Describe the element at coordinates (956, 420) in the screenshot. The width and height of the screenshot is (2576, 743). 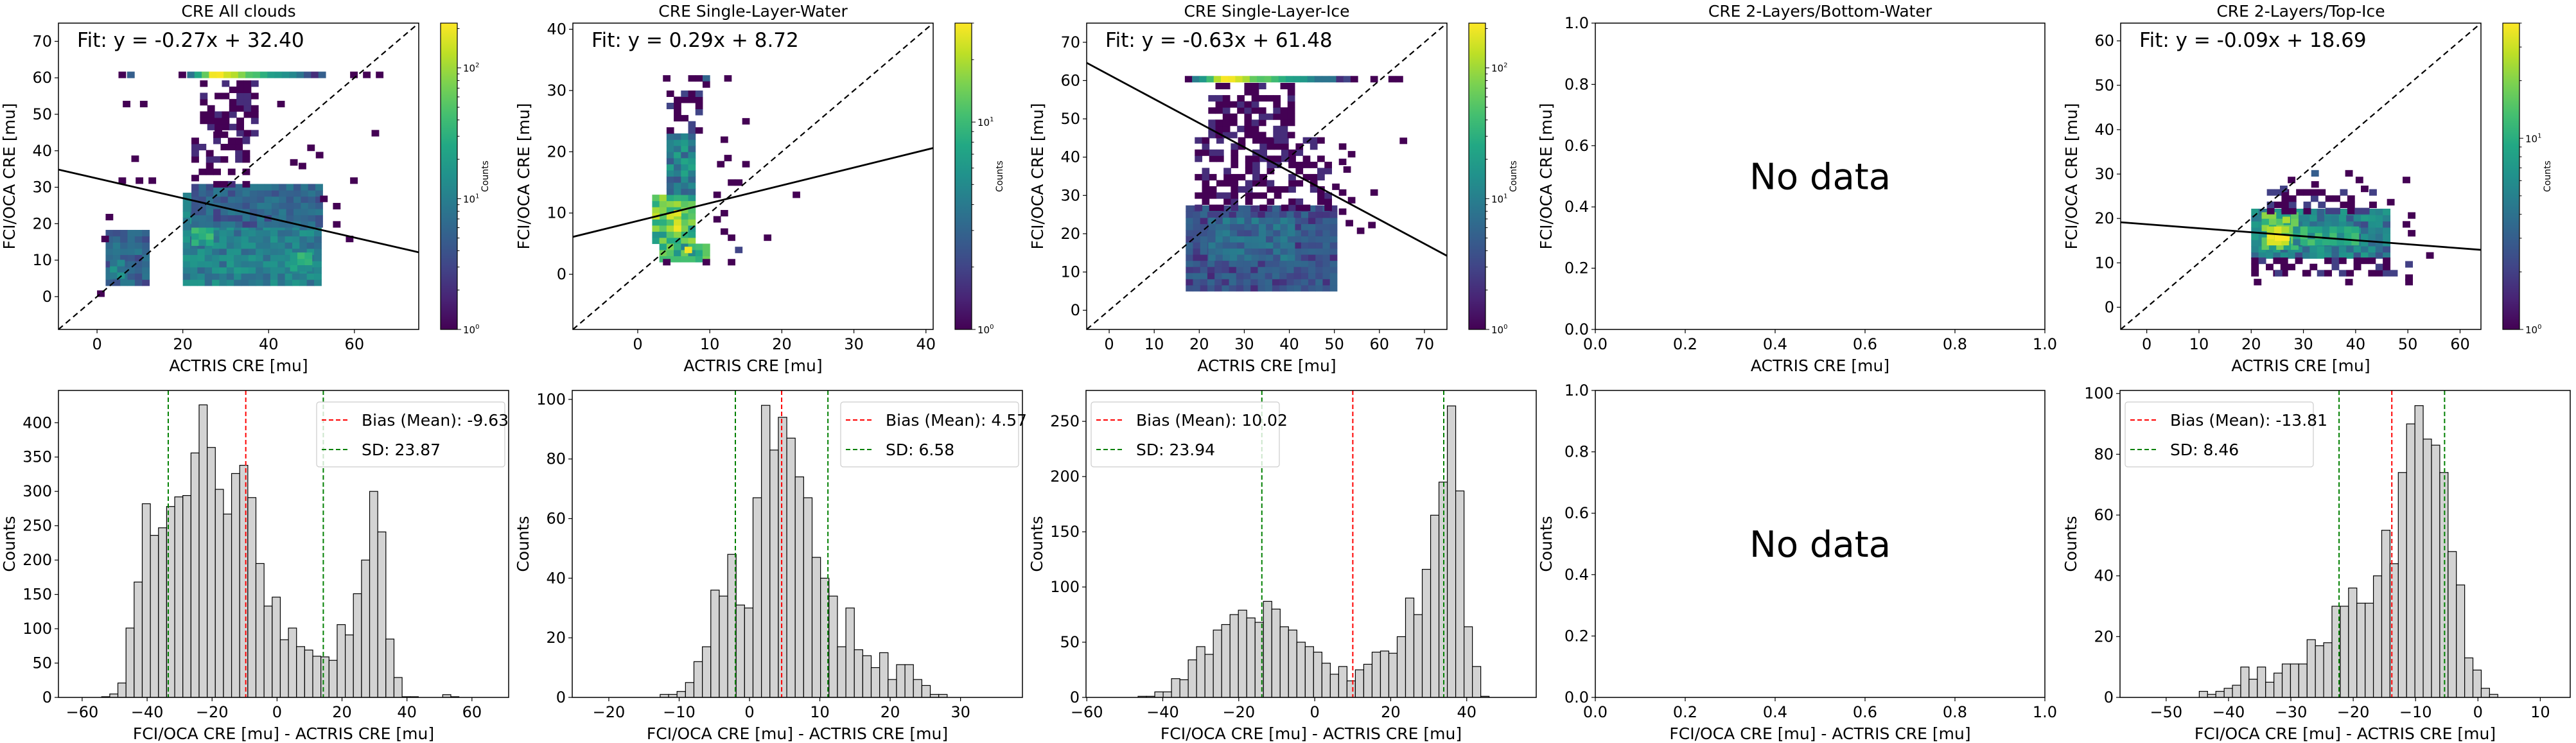
I see `legend-mean-label: Bias (Mean): 4.57` at that location.